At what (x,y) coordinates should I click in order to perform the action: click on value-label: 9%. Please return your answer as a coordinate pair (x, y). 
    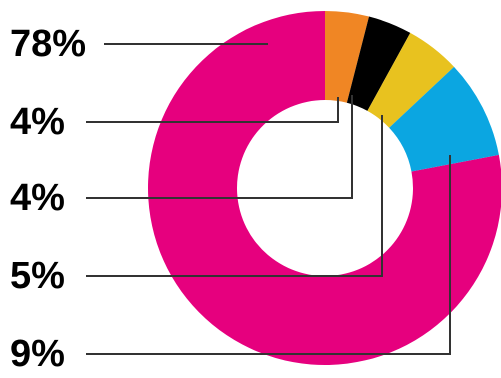
    Looking at the image, I should click on (37, 354).